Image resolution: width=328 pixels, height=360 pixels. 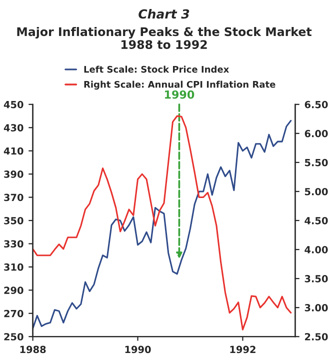 I want to click on y2-tick-label: 3.50, so click(x=316, y=278).